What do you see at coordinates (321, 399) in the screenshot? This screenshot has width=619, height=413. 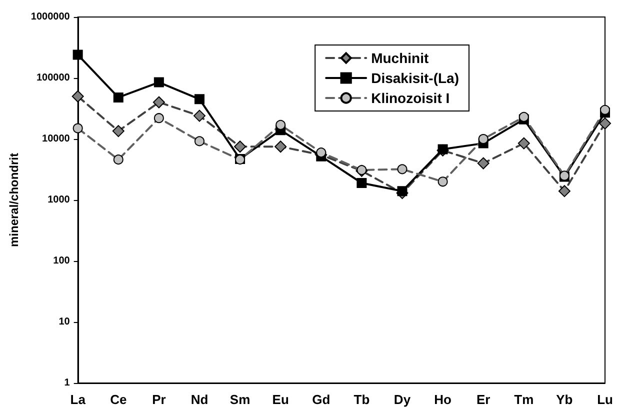 I see `x-tick-label: Gd` at bounding box center [321, 399].